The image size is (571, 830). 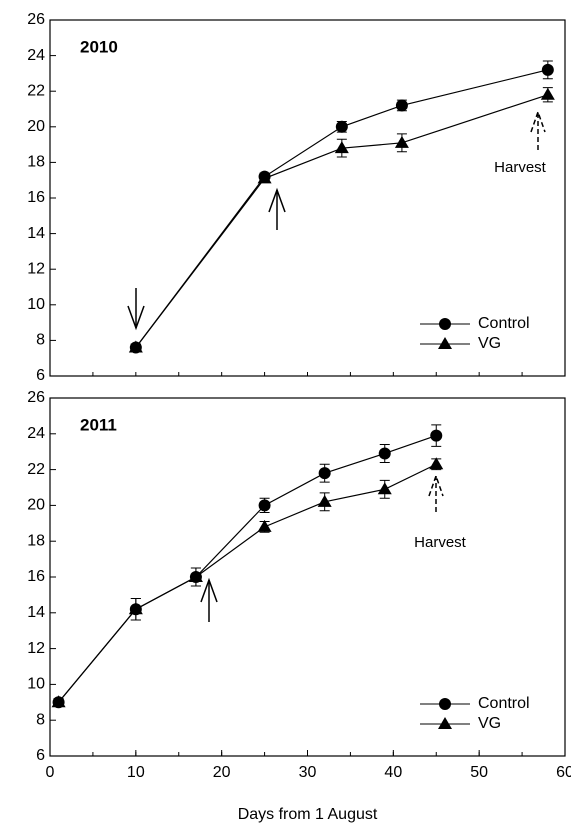 What do you see at coordinates (479, 772) in the screenshot?
I see `x-tick-label: 50` at bounding box center [479, 772].